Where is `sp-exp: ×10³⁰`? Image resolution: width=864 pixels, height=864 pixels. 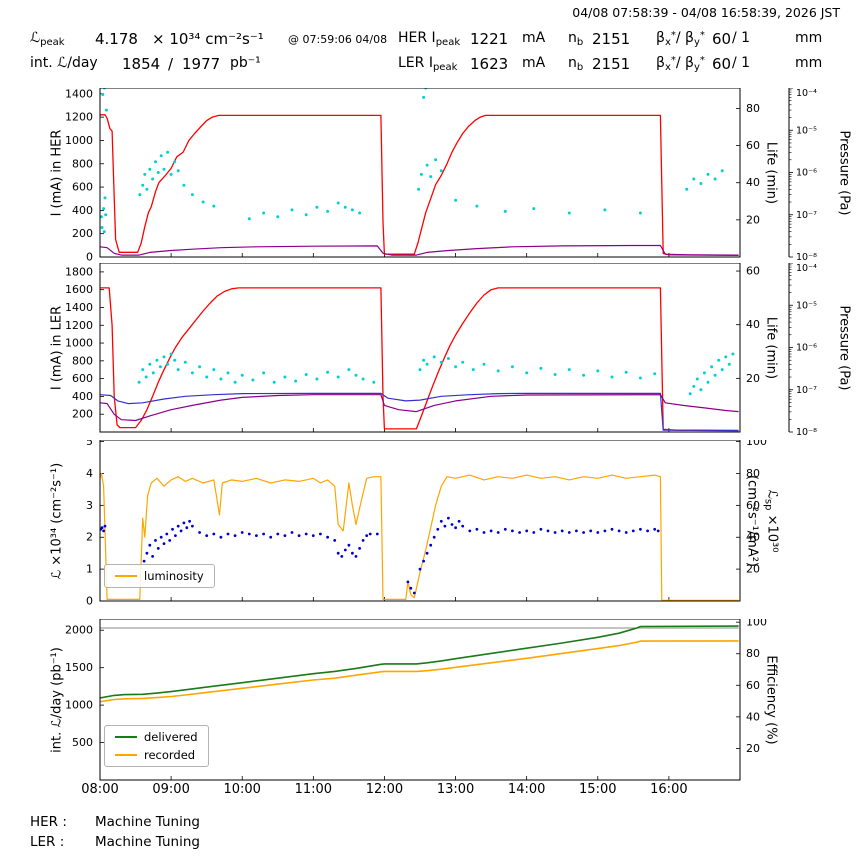 sp-exp: ×10³⁰ is located at coordinates (771, 530).